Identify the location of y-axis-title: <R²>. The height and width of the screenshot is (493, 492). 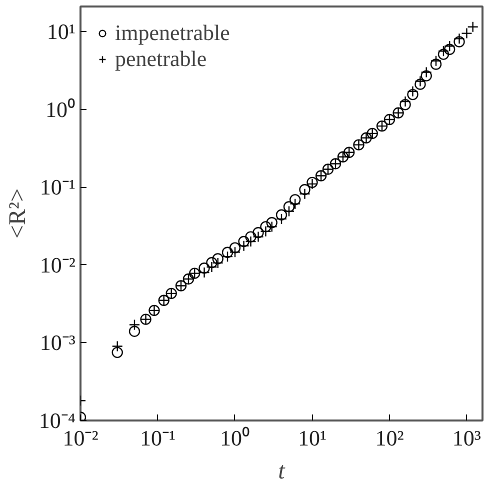
(17, 213).